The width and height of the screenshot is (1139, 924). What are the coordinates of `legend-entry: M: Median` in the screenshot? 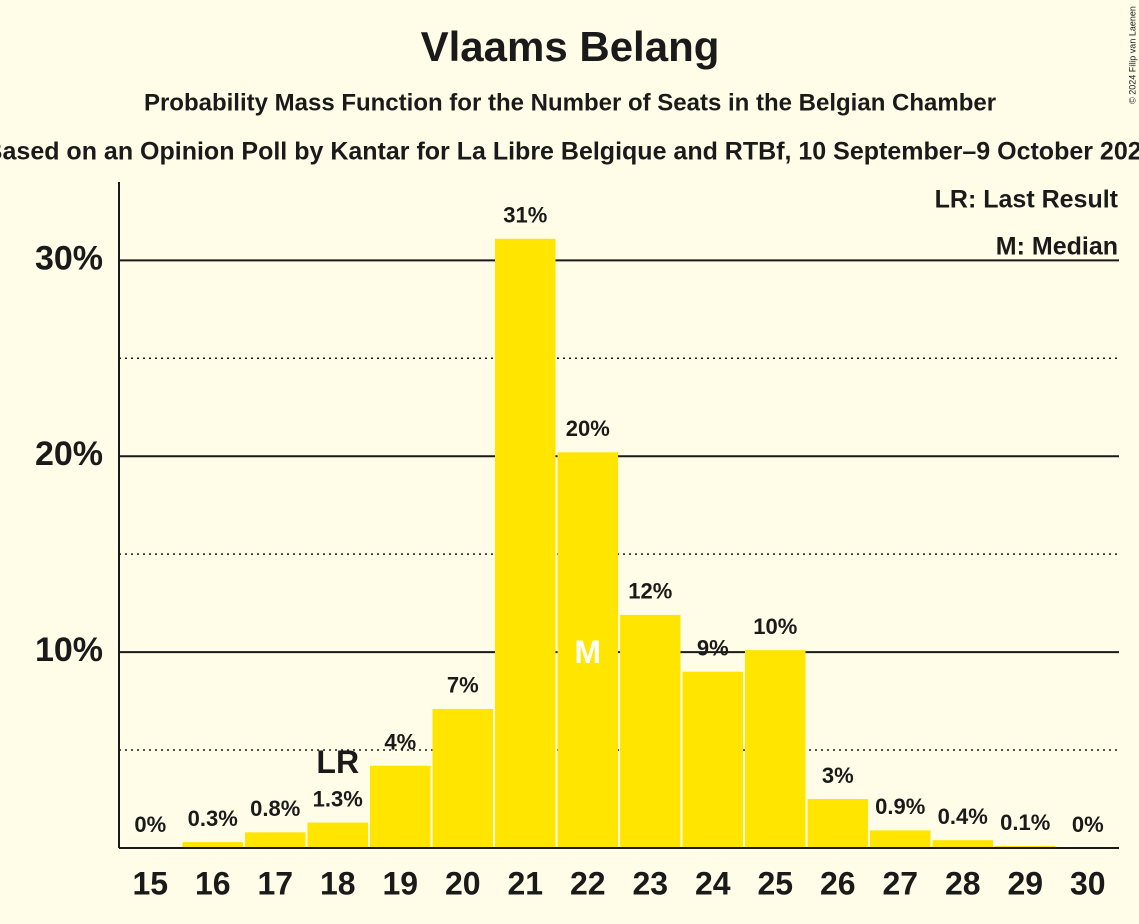 It's located at (1057, 247).